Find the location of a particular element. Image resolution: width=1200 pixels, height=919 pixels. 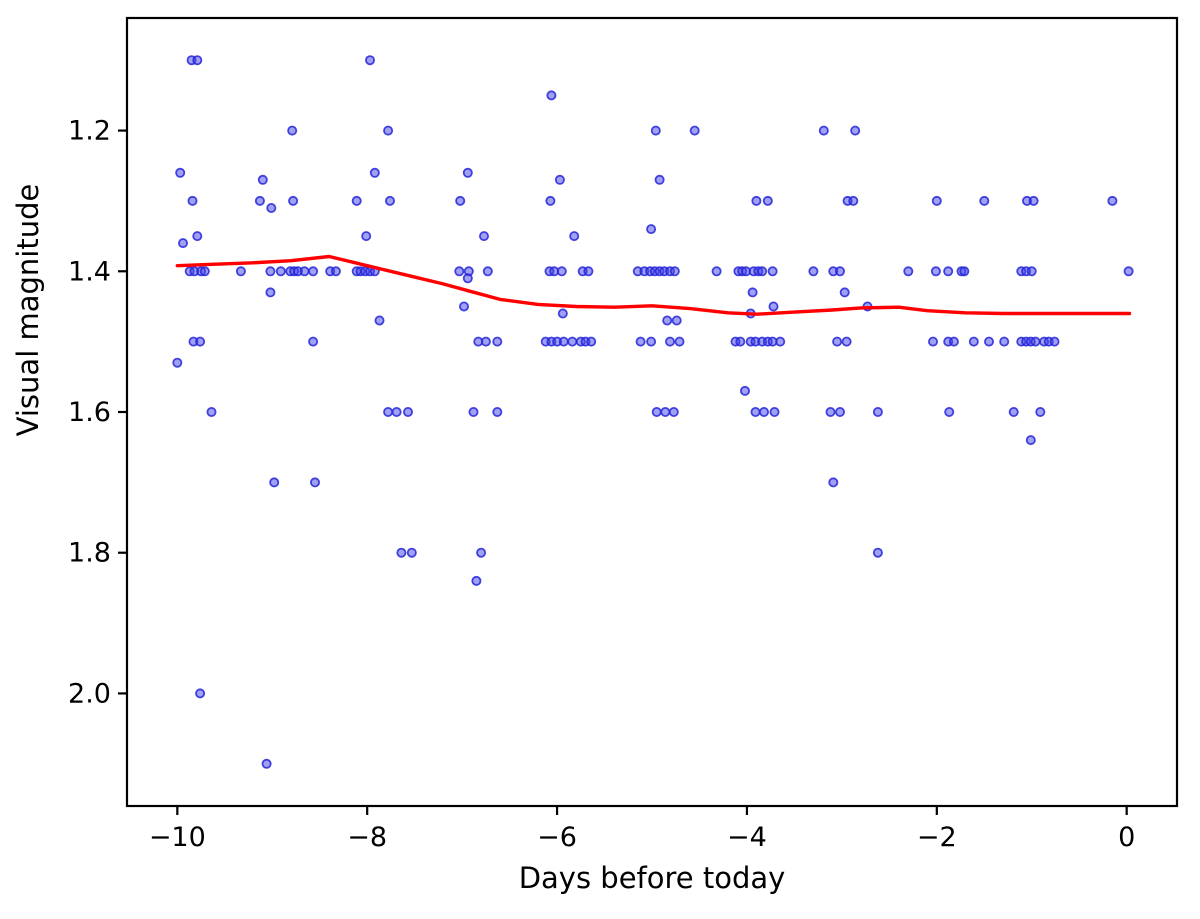

y-tick-label: 1.8 is located at coordinates (89, 553).